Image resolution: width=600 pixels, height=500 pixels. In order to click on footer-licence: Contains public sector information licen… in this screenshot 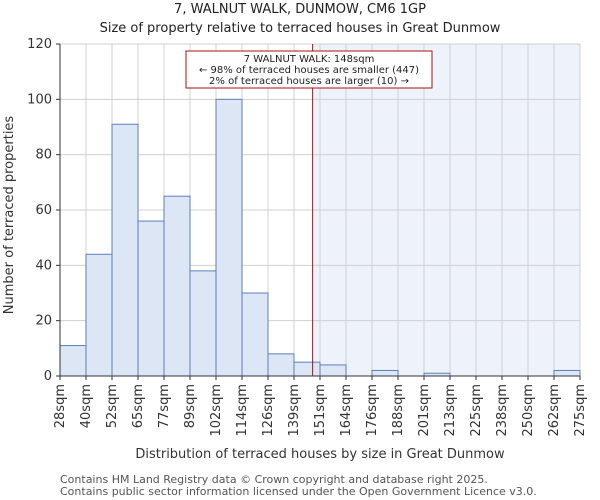, I will do `click(298, 491)`.